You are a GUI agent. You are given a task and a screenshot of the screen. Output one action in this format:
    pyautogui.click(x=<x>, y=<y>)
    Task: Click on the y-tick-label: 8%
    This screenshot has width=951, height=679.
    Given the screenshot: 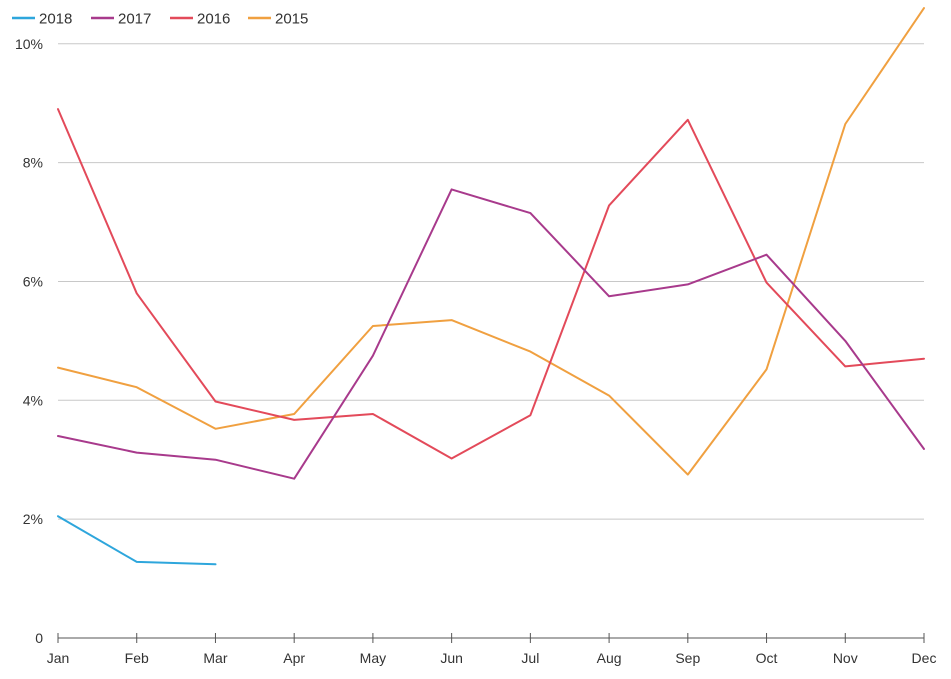 What is the action you would take?
    pyautogui.click(x=33, y=163)
    